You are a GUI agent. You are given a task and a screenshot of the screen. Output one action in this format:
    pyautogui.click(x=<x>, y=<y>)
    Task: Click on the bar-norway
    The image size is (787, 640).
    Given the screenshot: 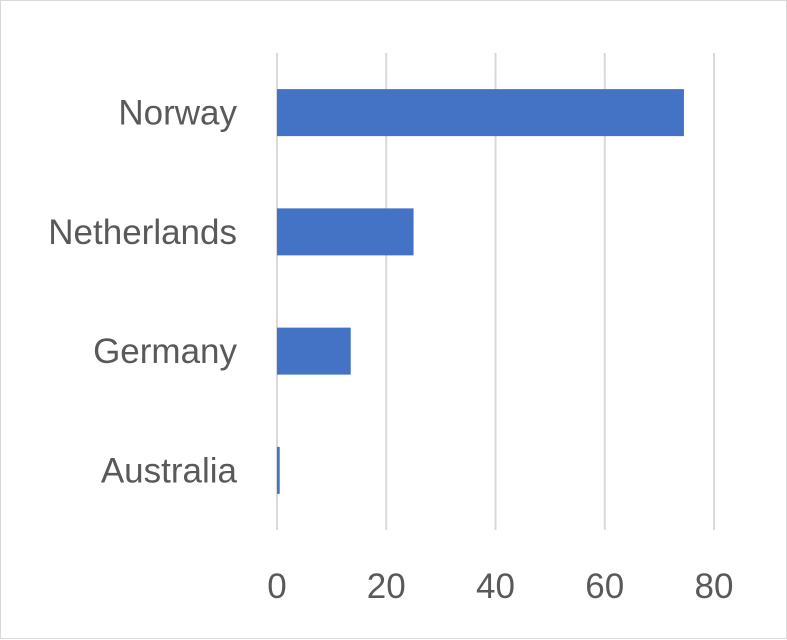 What is the action you would take?
    pyautogui.click(x=480, y=113)
    